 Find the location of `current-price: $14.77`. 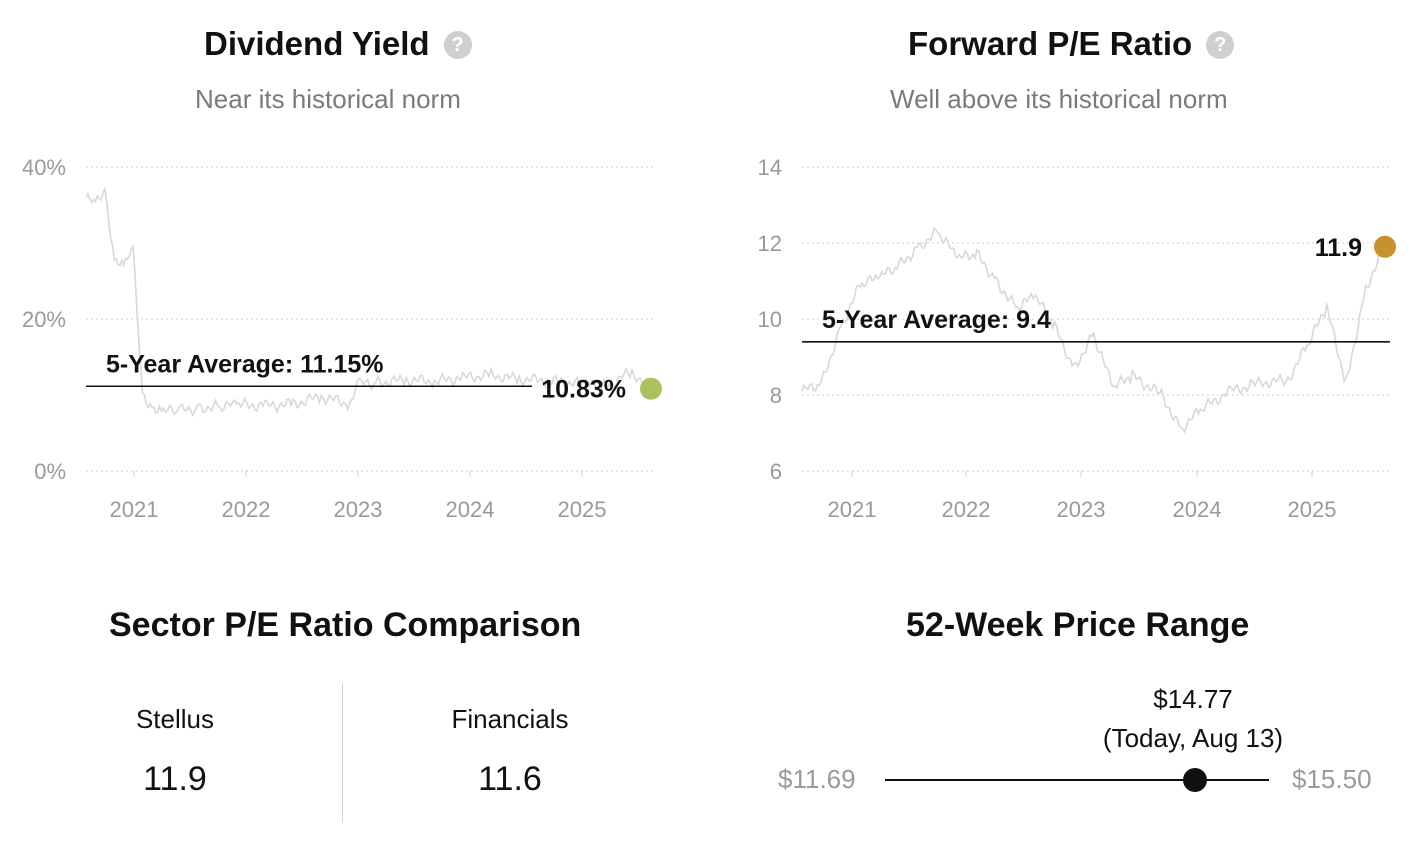

current-price: $14.77 is located at coordinates (1193, 699).